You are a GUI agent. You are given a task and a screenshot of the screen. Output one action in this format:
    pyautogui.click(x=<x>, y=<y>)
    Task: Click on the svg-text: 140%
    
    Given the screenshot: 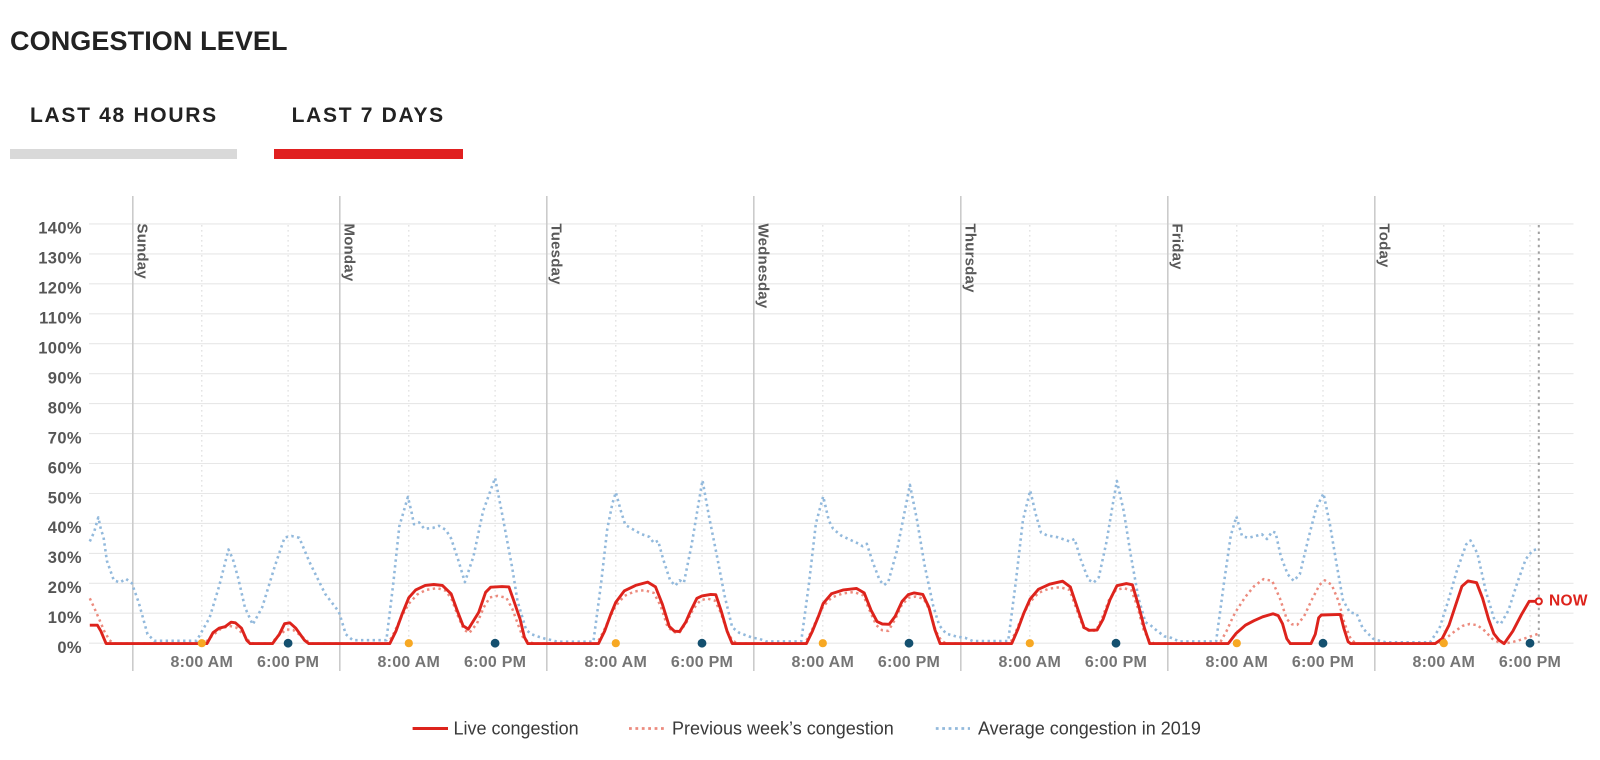 What is the action you would take?
    pyautogui.click(x=60, y=229)
    